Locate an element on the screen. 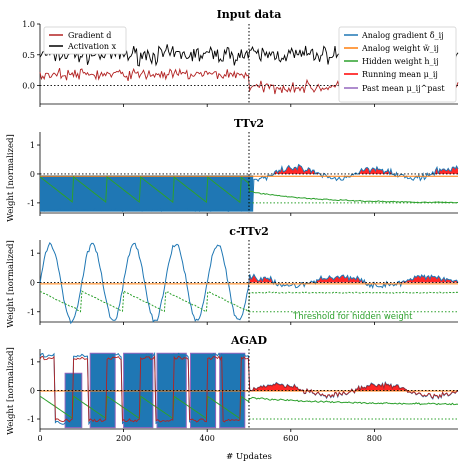 This screenshot has width=467, height=467. legend-analog-weight: Analog weight w̃_ij is located at coordinates (400, 48).